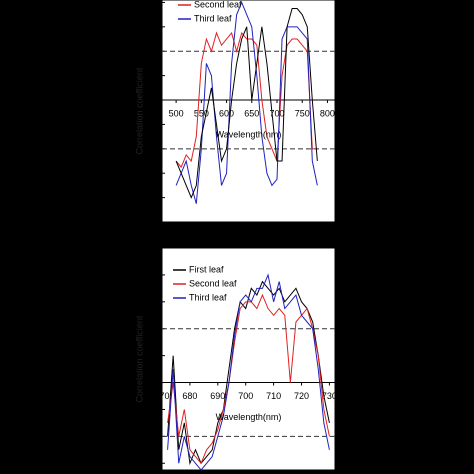 The image size is (474, 474). I want to click on x-tick-label: 680, so click(189, 396).